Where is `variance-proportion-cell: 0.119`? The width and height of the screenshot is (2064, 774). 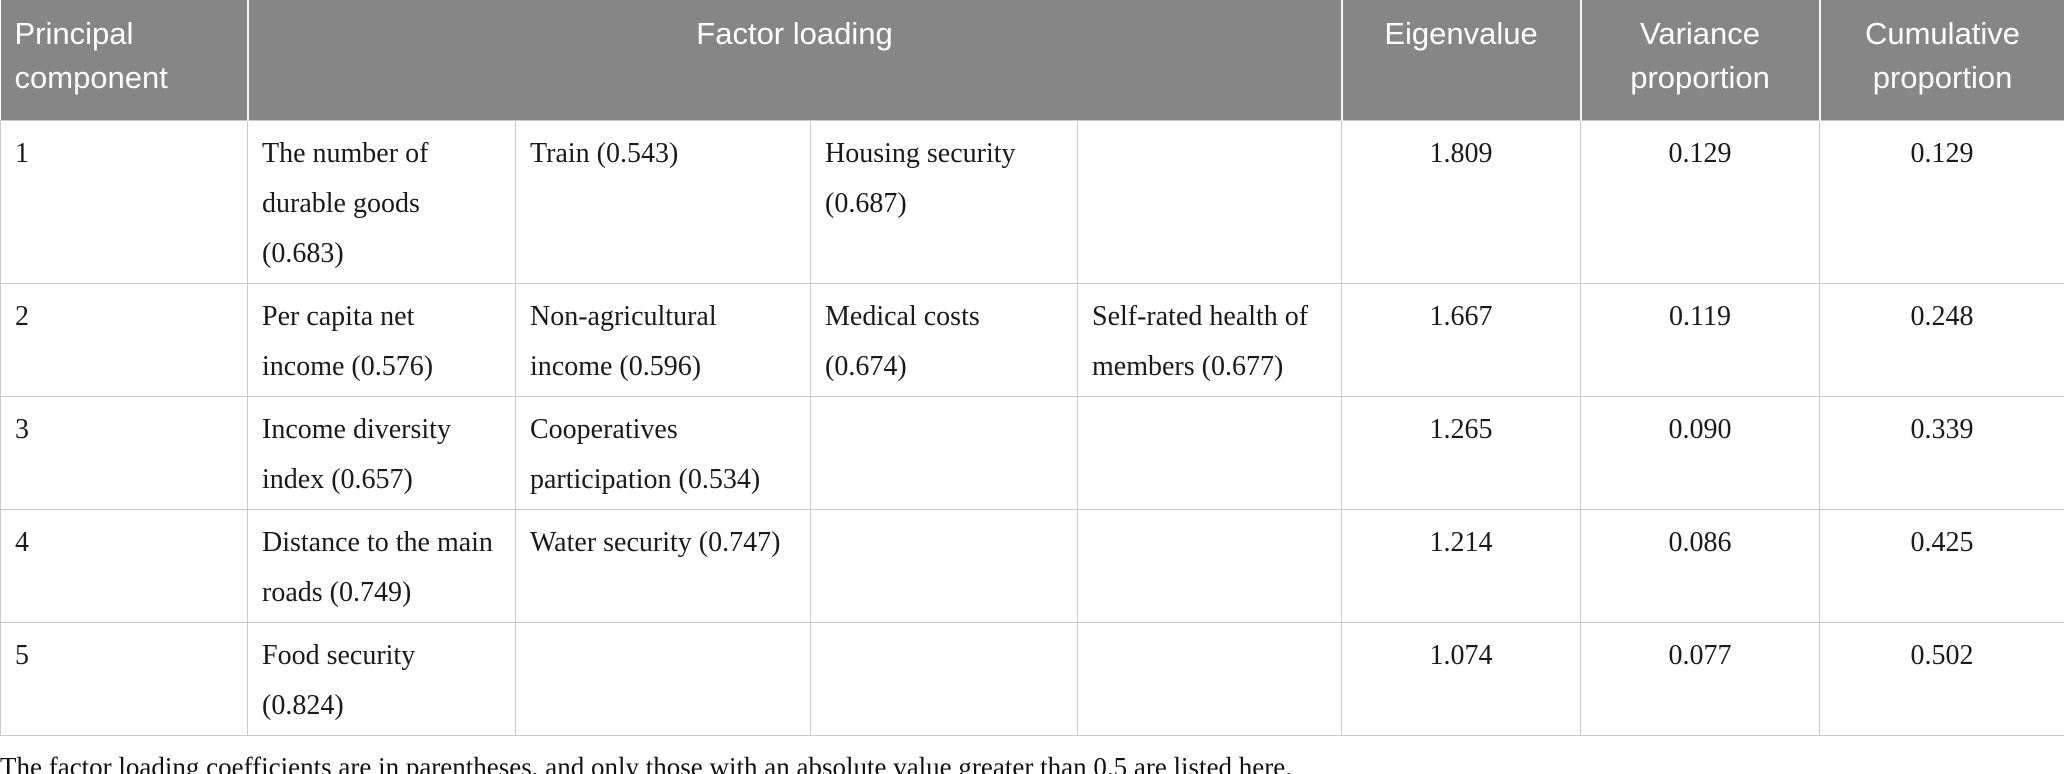
variance-proportion-cell: 0.119 is located at coordinates (1700, 339).